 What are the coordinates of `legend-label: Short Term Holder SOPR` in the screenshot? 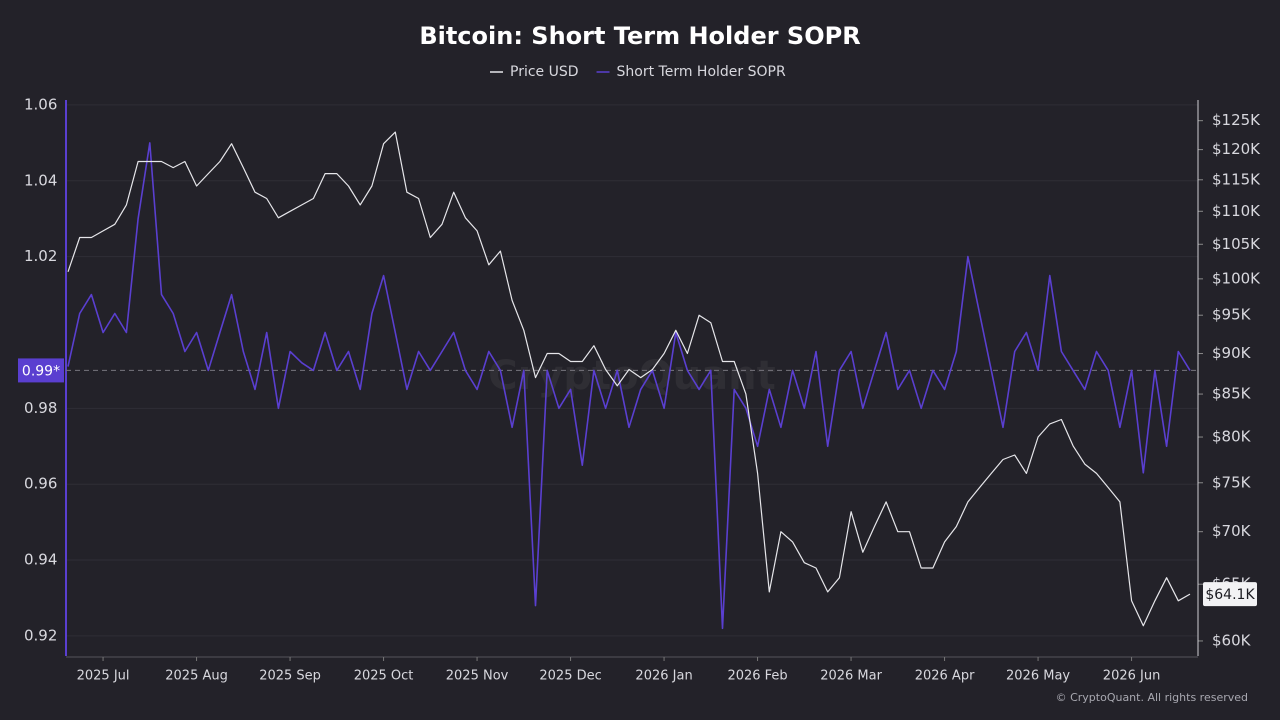 It's located at (701, 72).